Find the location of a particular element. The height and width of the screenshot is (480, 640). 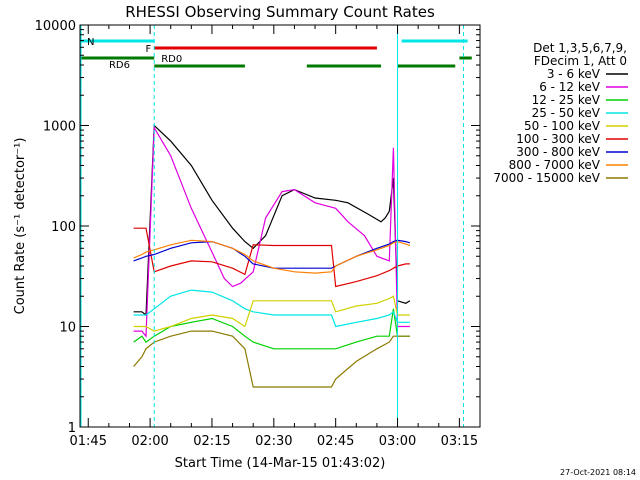

x-tick-label: 02:15 is located at coordinates (211, 441).